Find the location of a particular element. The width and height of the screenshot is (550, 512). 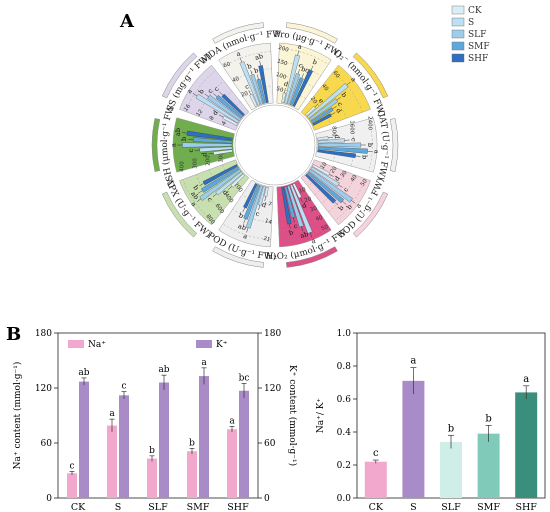

y2-tick-label: 0 is located at coordinates (267, 499).